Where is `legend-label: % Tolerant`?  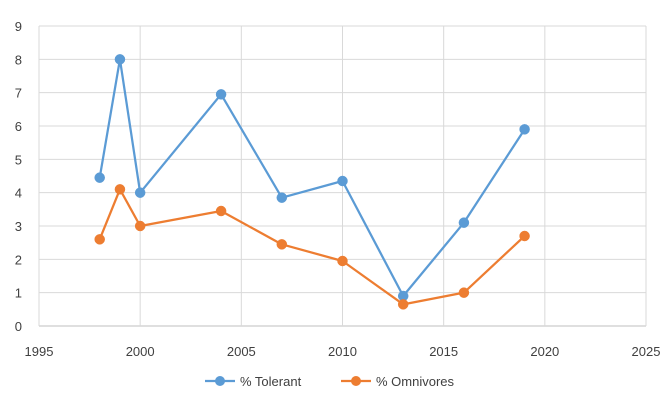
legend-label: % Tolerant is located at coordinates (271, 381).